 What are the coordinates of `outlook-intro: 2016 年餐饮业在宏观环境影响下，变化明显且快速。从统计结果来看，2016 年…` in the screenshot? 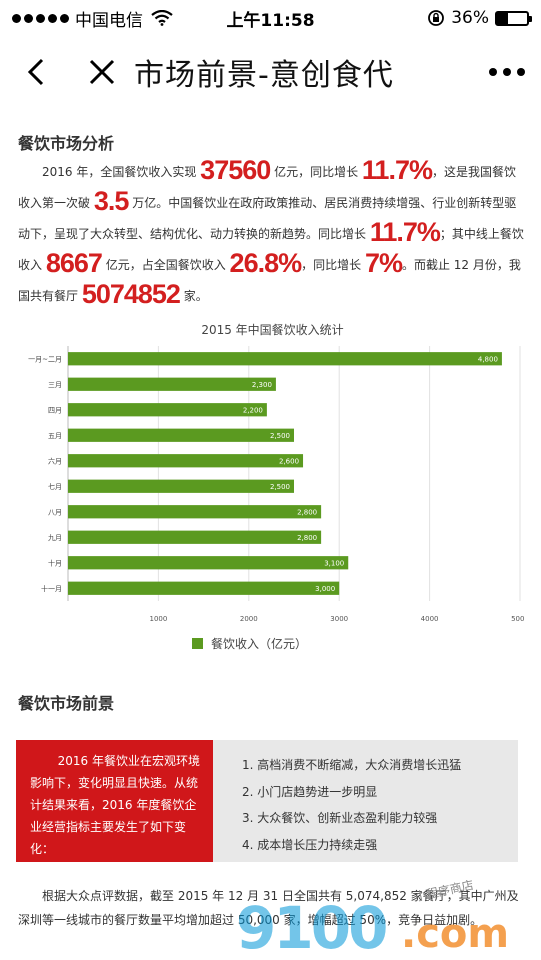 It's located at (114, 801).